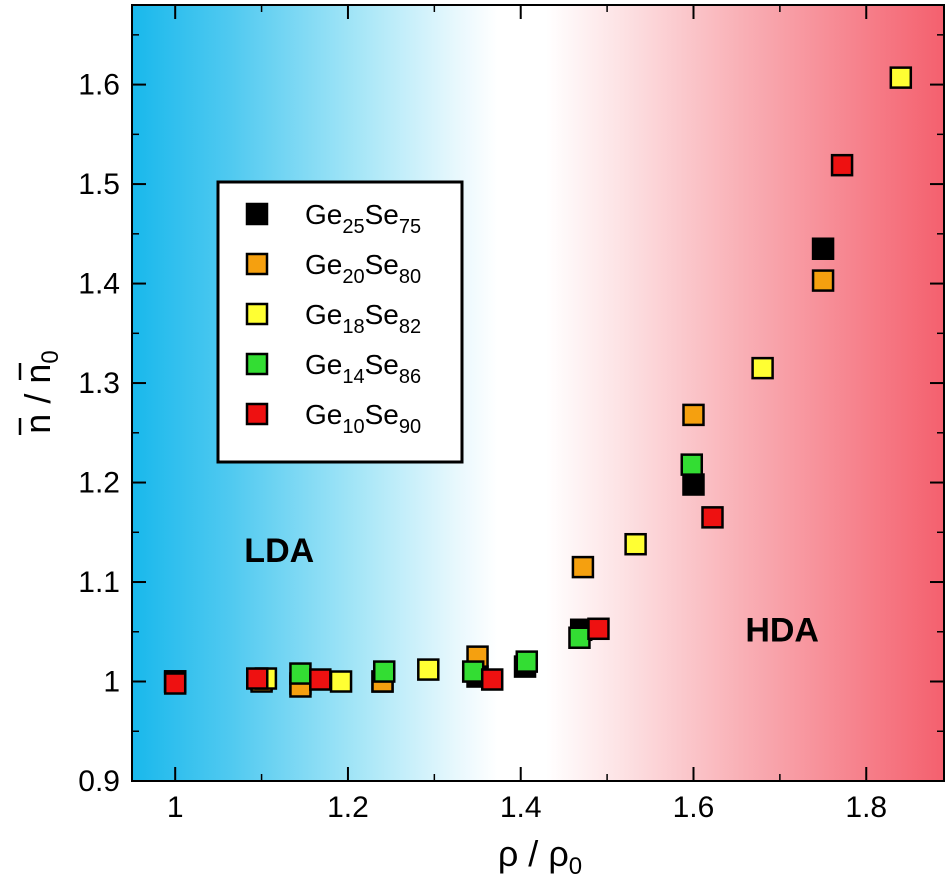 Image resolution: width=948 pixels, height=883 pixels. What do you see at coordinates (533, 853) in the screenshot?
I see `x-axis-label-main: ρ / ρ` at bounding box center [533, 853].